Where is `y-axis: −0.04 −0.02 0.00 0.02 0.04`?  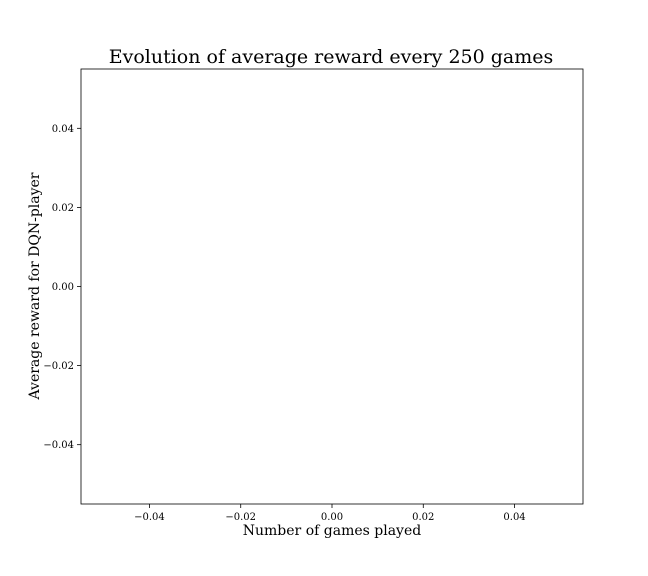
y-axis: −0.04 −0.02 0.00 0.02 0.04 is located at coordinates (62, 287).